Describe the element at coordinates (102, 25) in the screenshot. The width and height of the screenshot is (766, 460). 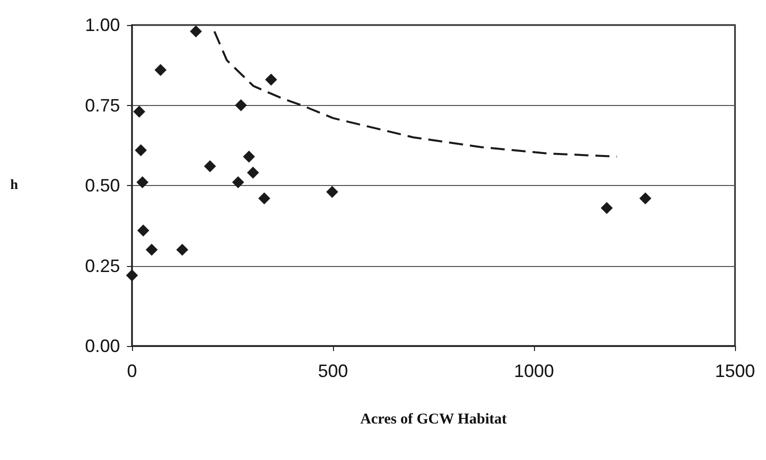
I see `y-tick-label: 1.00` at that location.